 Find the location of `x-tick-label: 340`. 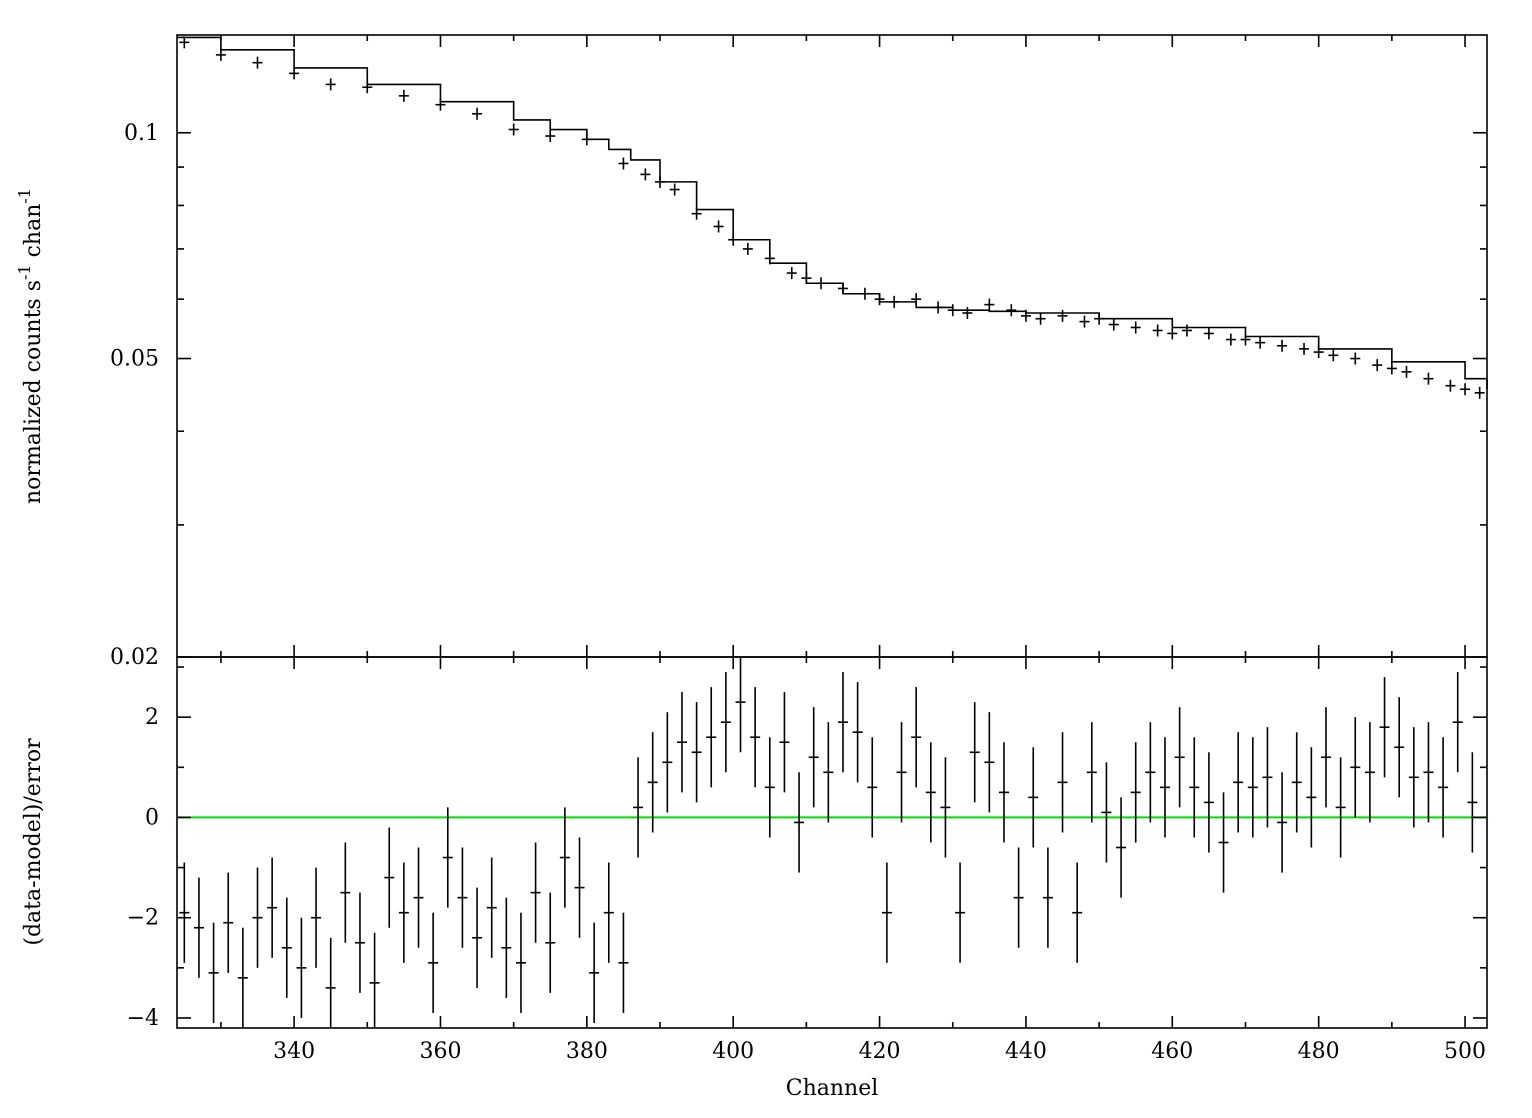

x-tick-label: 340 is located at coordinates (294, 1051).